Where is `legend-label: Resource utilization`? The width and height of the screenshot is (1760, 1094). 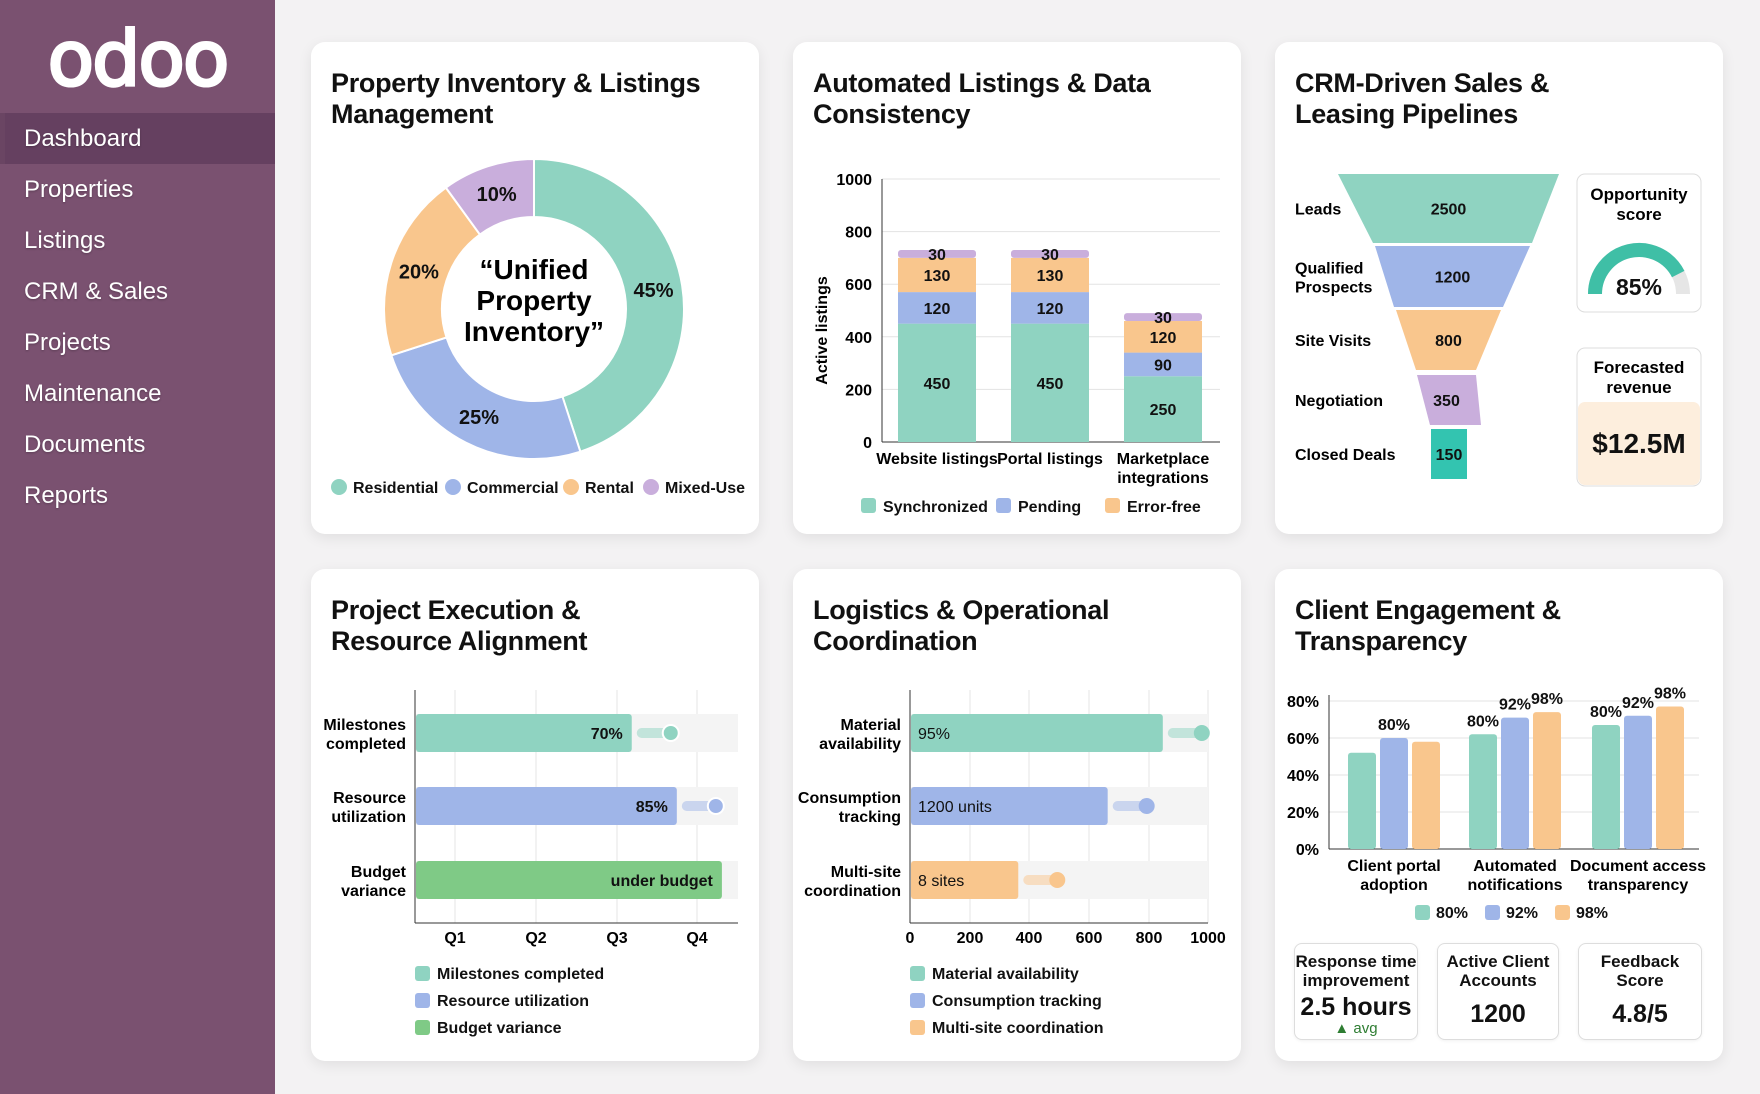 legend-label: Resource utilization is located at coordinates (513, 1001).